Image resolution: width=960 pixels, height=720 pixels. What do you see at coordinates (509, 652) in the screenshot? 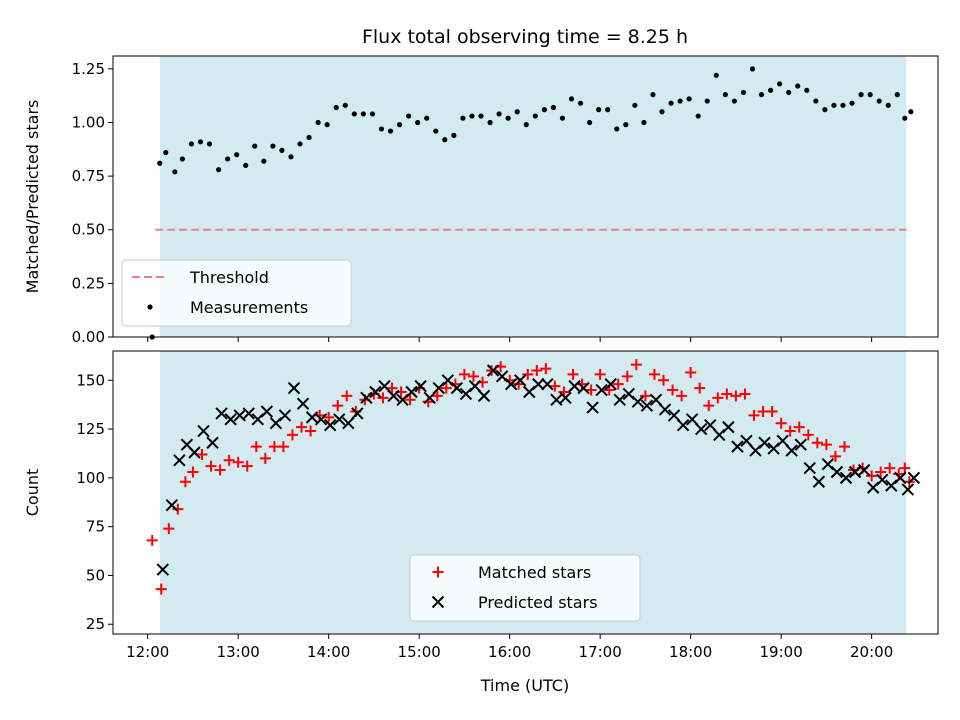
I see `x-tick-label: 16:00` at bounding box center [509, 652].